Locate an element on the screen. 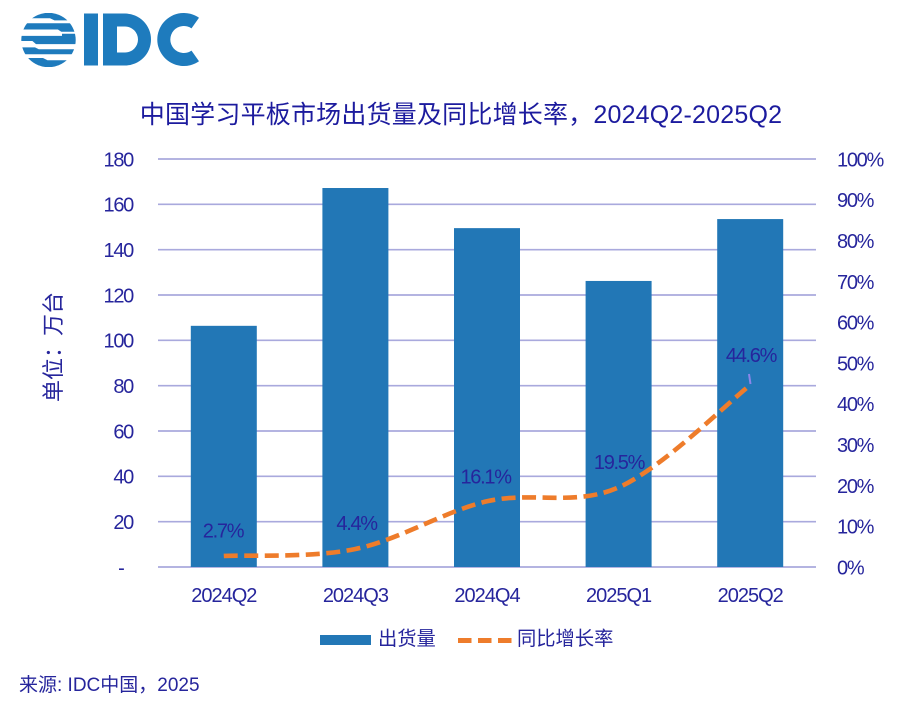  x-axis-tick-label: 2024Q4 is located at coordinates (487, 596).